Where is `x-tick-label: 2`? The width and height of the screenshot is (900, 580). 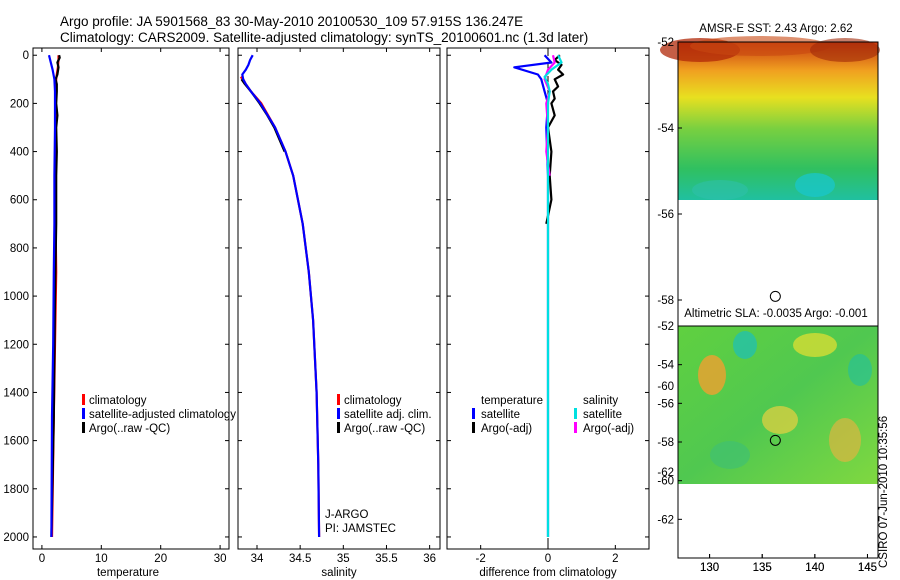
x-tick-label: 2 is located at coordinates (615, 559).